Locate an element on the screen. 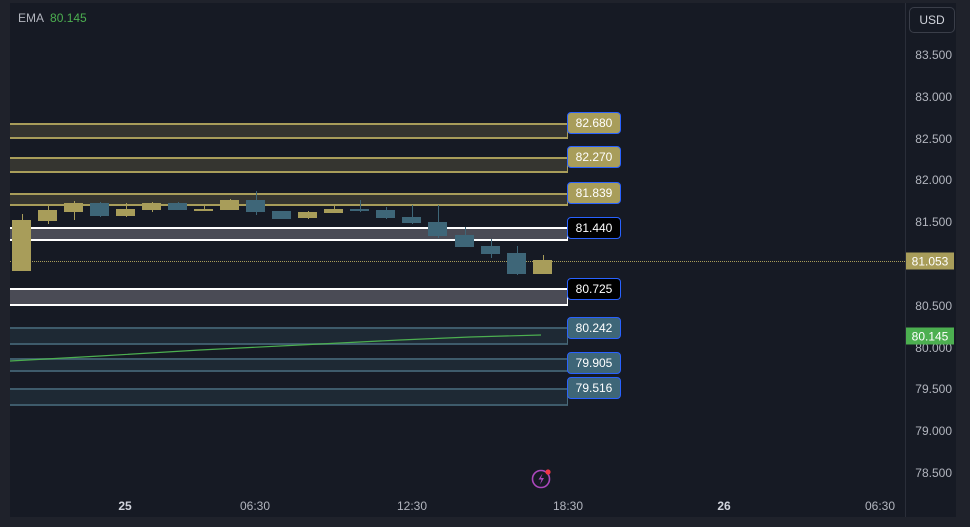 This screenshot has width=970, height=527. y-tick: 80.500 is located at coordinates (933, 306).